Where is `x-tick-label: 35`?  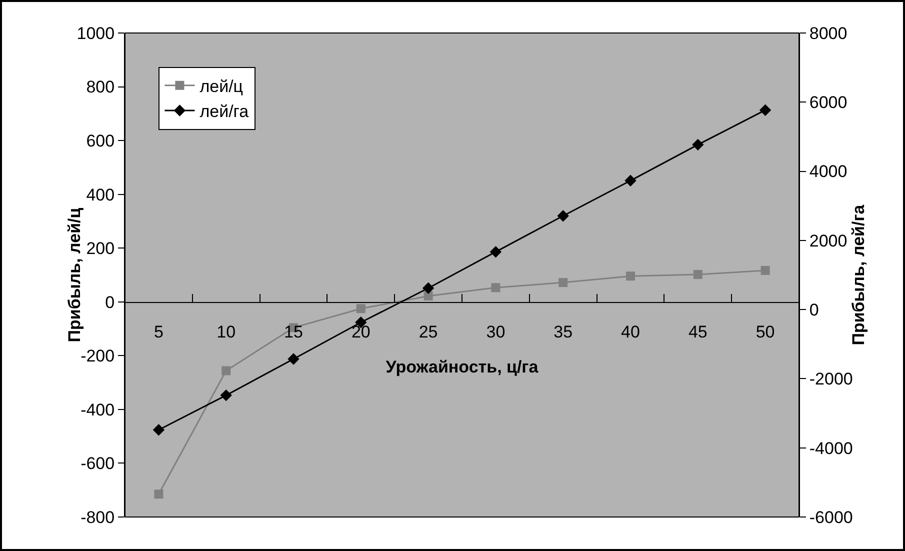
x-tick-label: 35 is located at coordinates (563, 332).